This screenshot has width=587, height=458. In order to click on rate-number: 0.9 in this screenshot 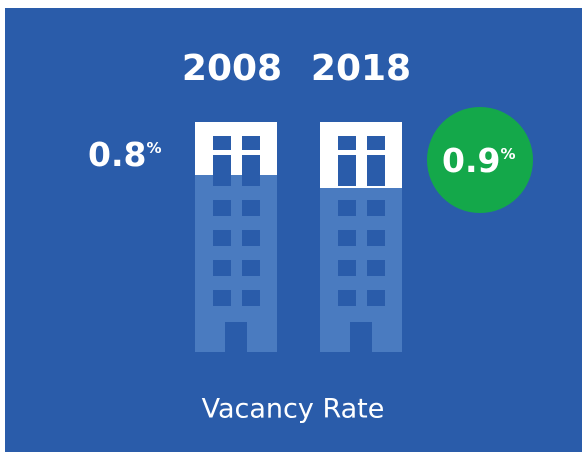, I will do `click(471, 160)`.